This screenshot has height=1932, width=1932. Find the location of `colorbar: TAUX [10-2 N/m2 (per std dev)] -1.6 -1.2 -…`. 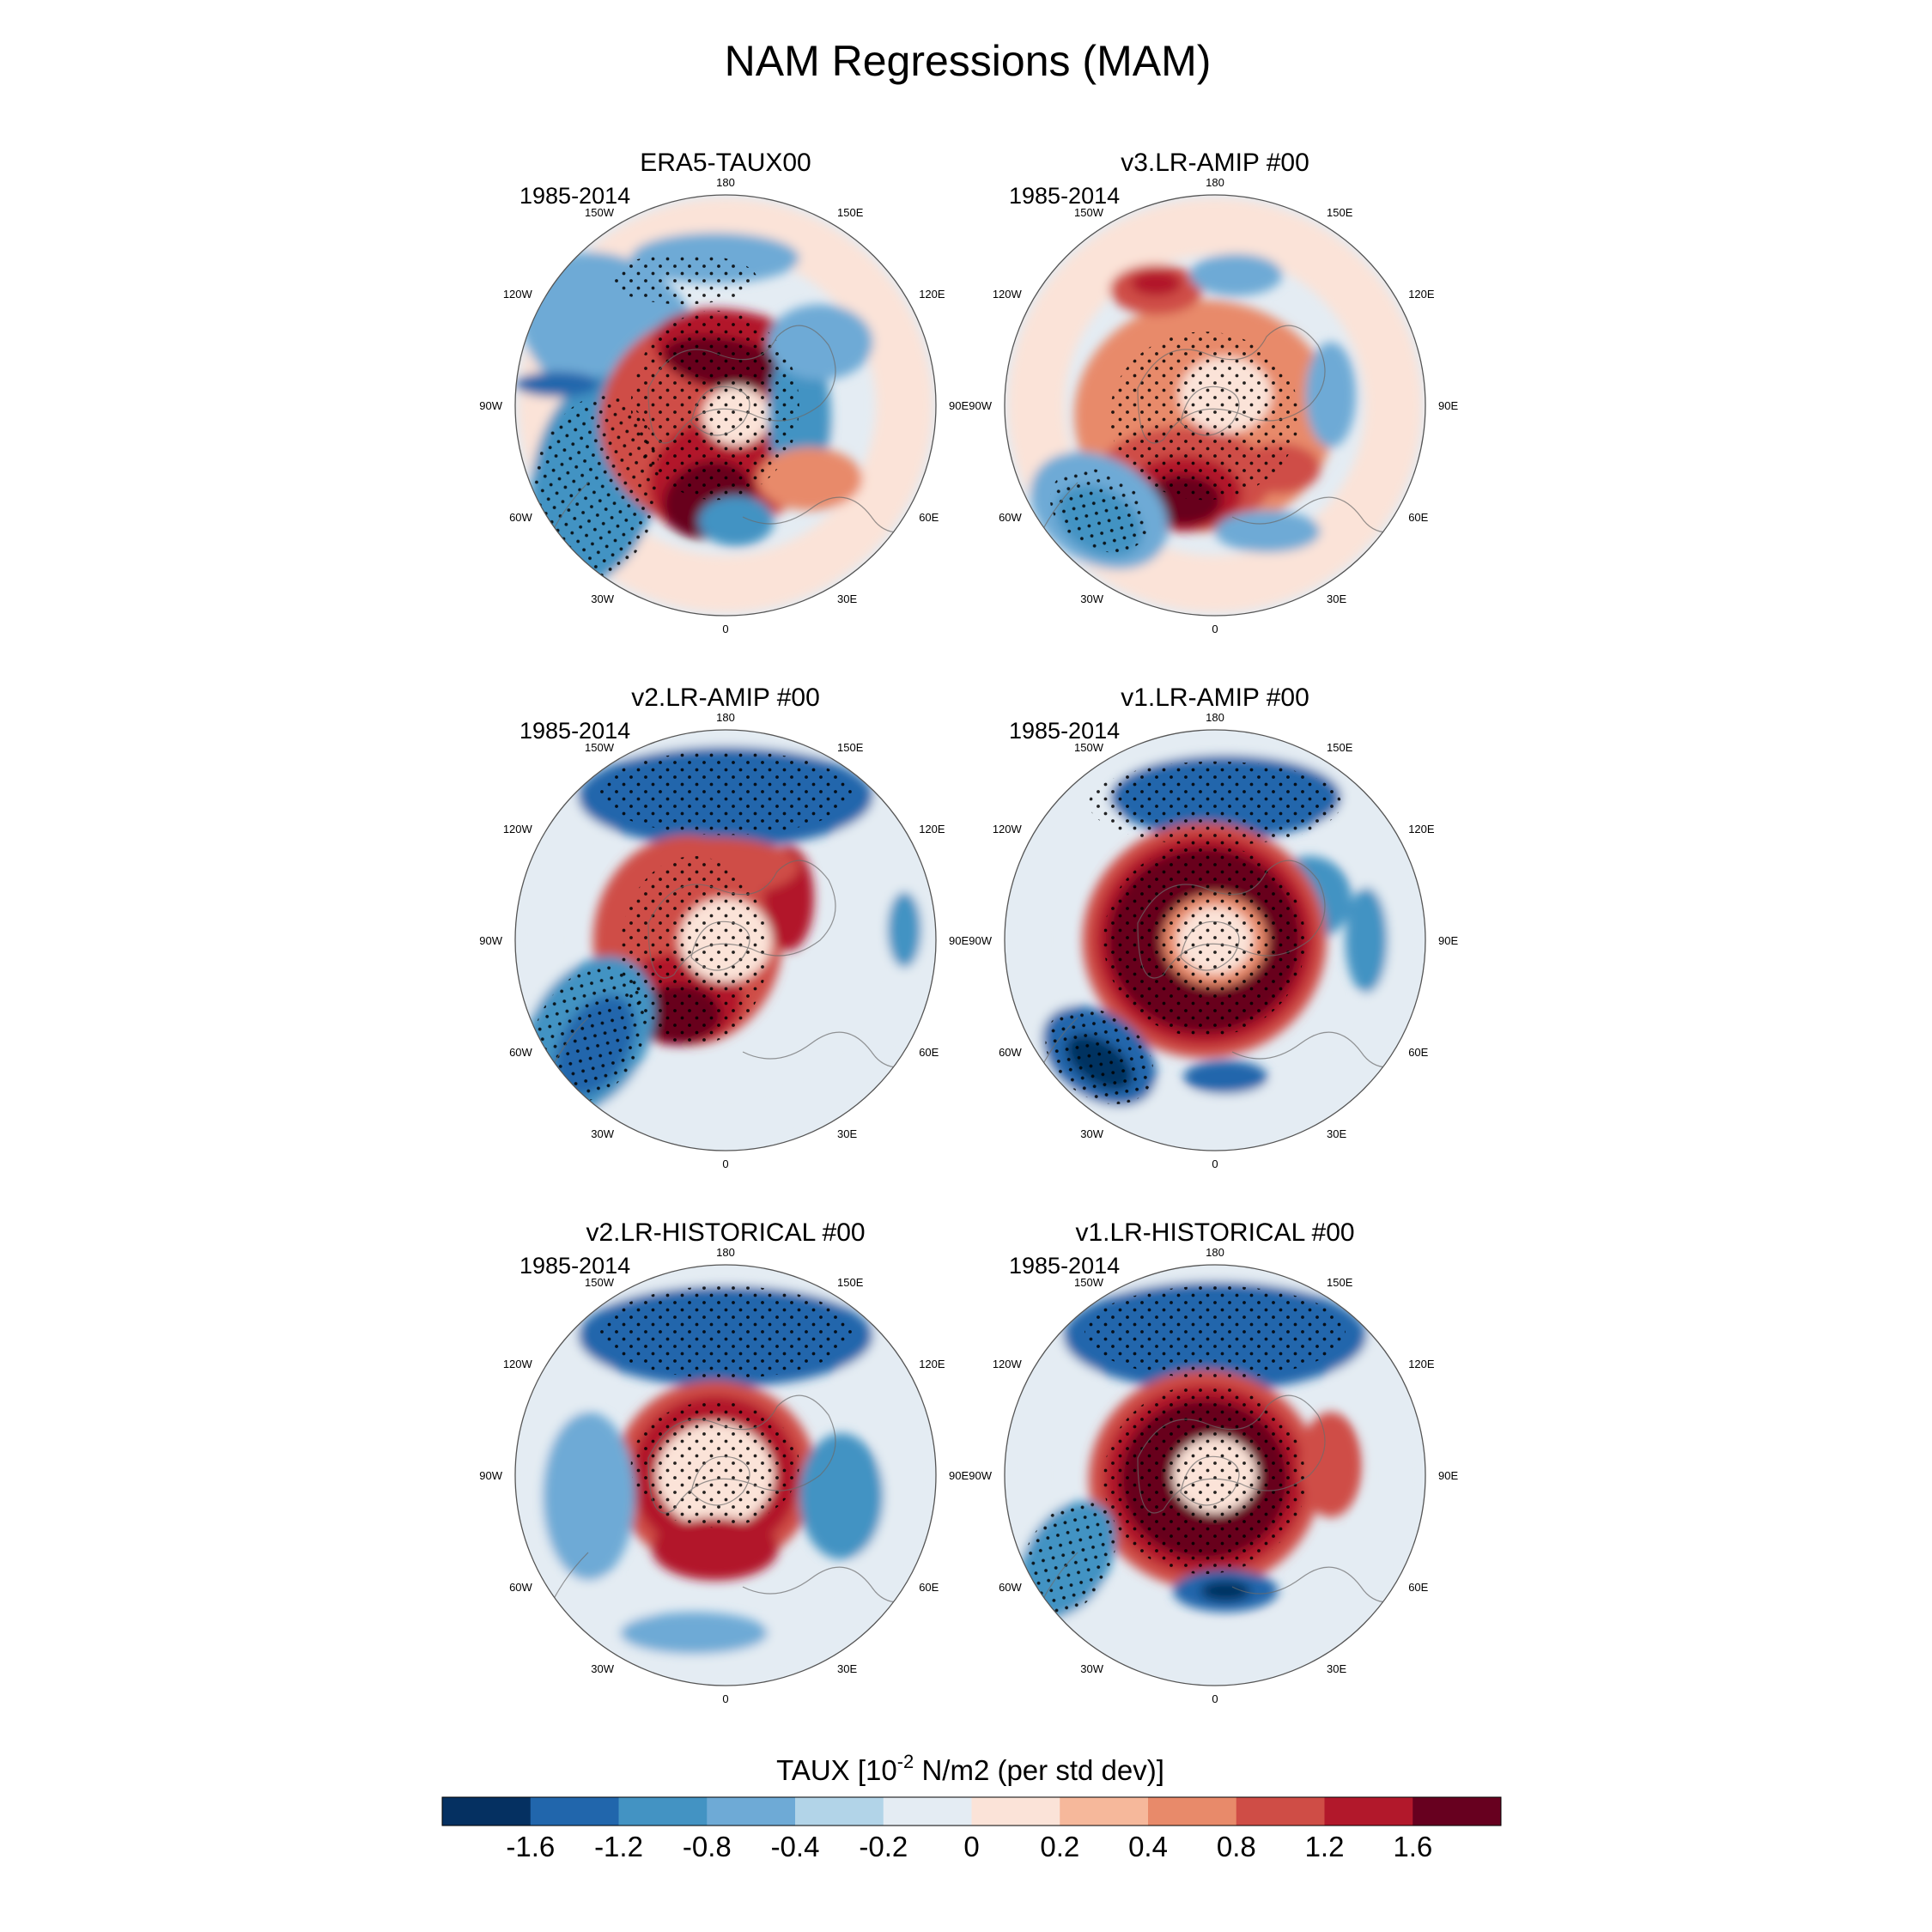

colorbar: TAUX [10-2 N/m2 (per std dev)] -1.6 -1.2 -… is located at coordinates (972, 1806).